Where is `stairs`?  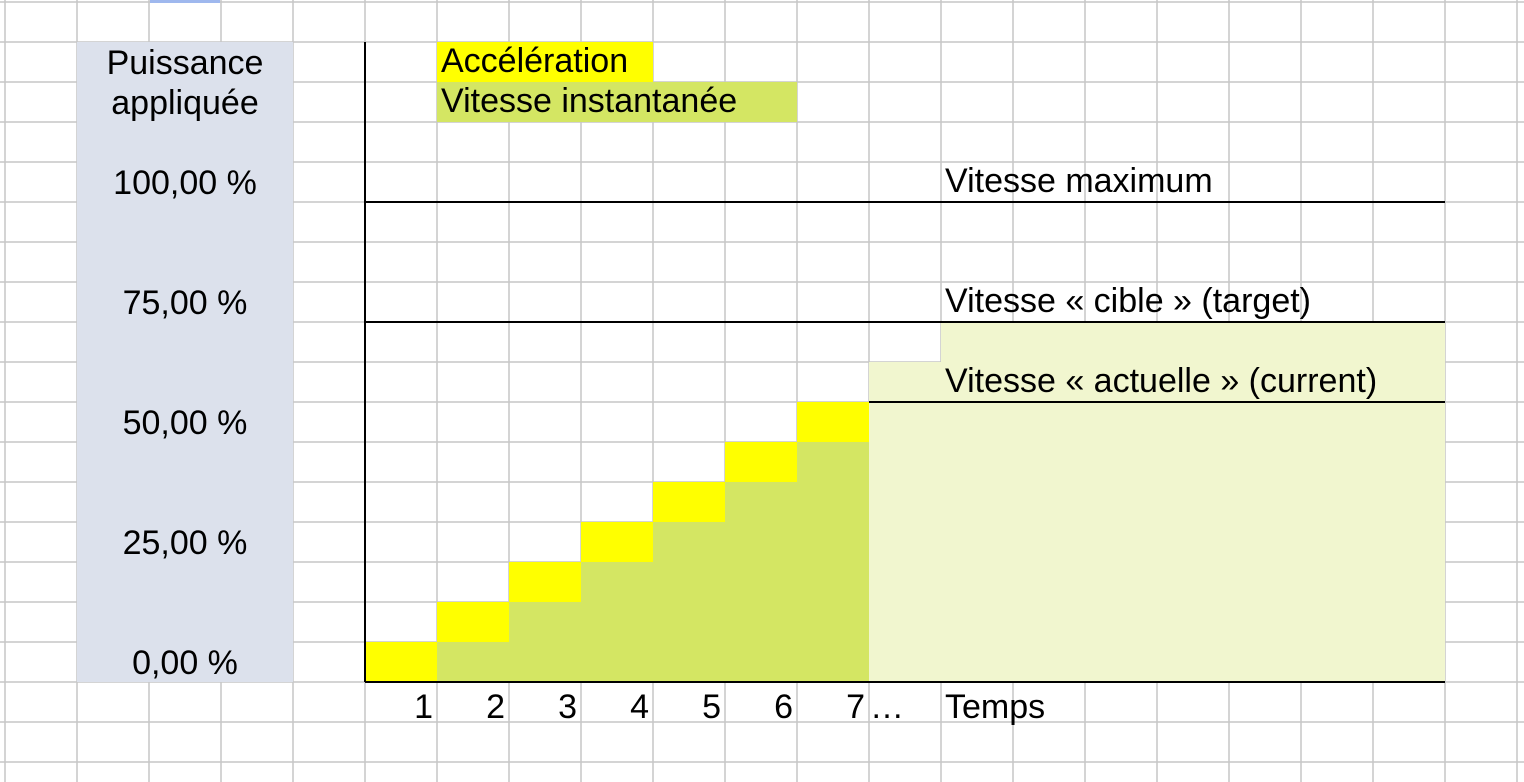 stairs is located at coordinates (617, 542).